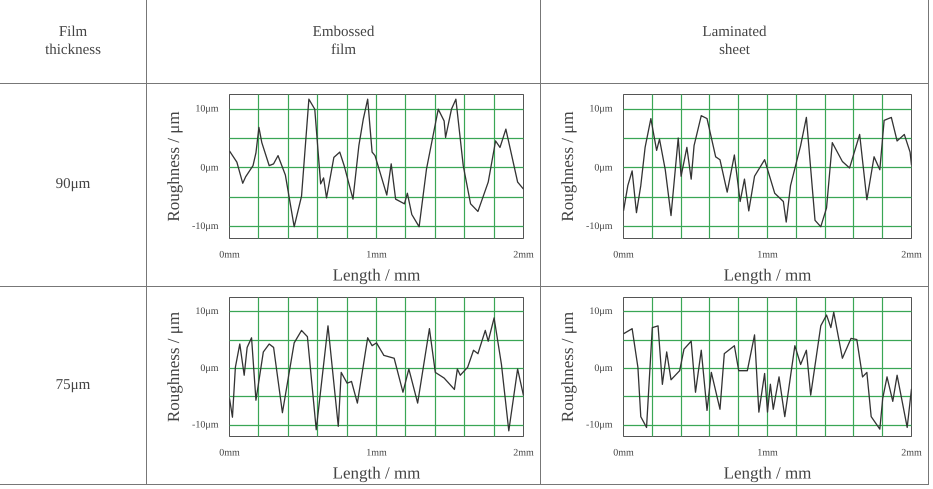  Describe the element at coordinates (73, 185) in the screenshot. I see `text: 90μm` at that location.